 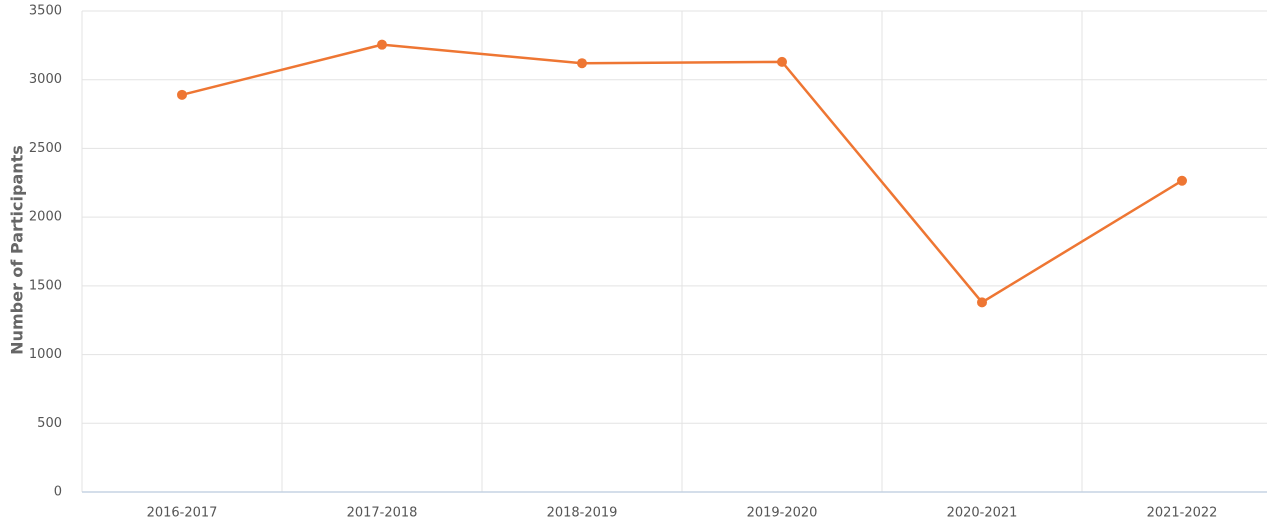 I want to click on y-tick-label: 1000, so click(x=45, y=354).